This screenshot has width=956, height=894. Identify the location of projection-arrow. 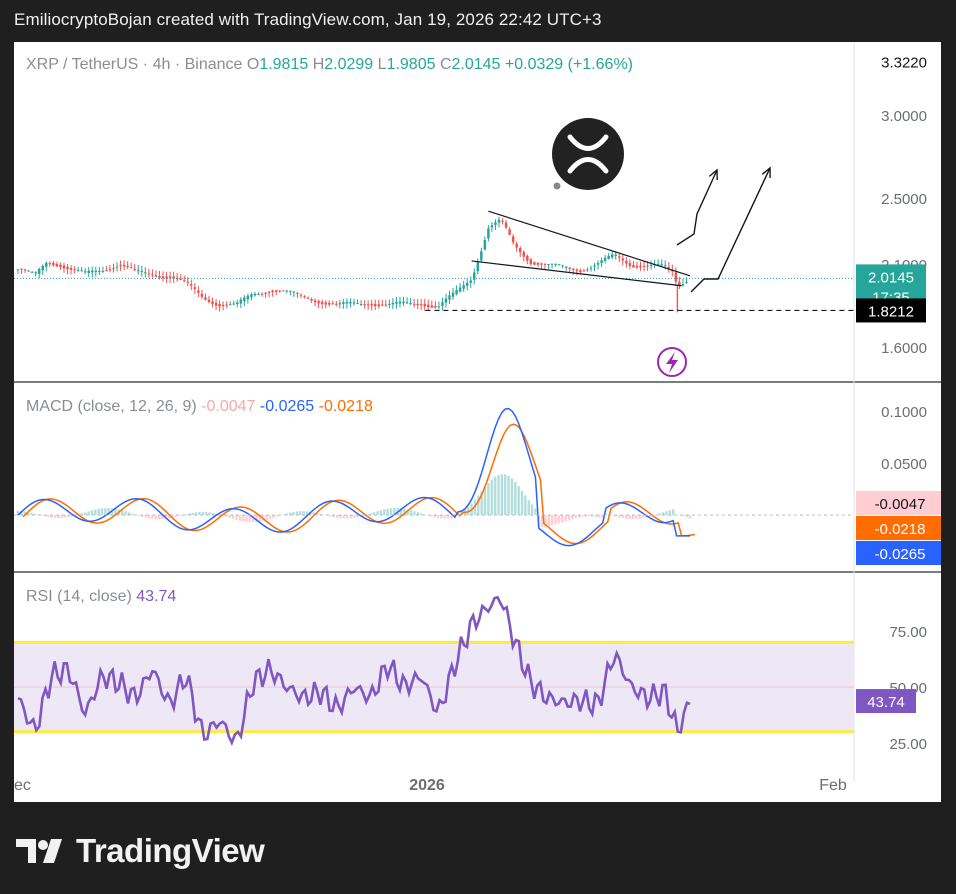
(730, 230).